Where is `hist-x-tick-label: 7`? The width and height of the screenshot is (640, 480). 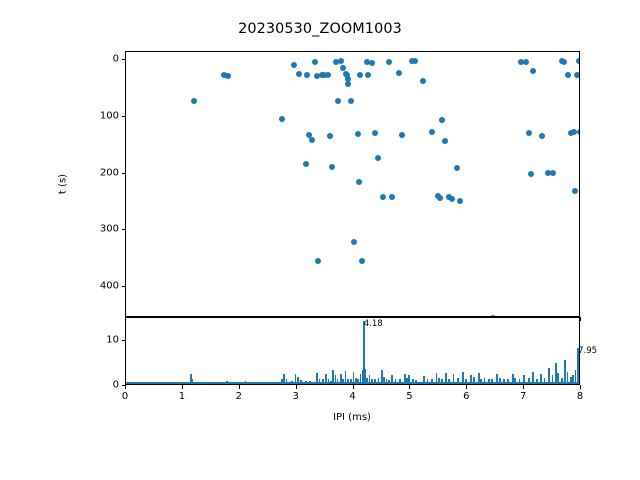 hist-x-tick-label: 7 is located at coordinates (523, 396).